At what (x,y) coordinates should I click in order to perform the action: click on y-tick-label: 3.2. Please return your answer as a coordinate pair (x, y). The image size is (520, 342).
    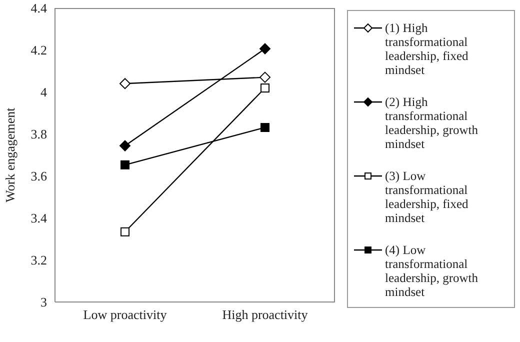
    Looking at the image, I should click on (38, 260).